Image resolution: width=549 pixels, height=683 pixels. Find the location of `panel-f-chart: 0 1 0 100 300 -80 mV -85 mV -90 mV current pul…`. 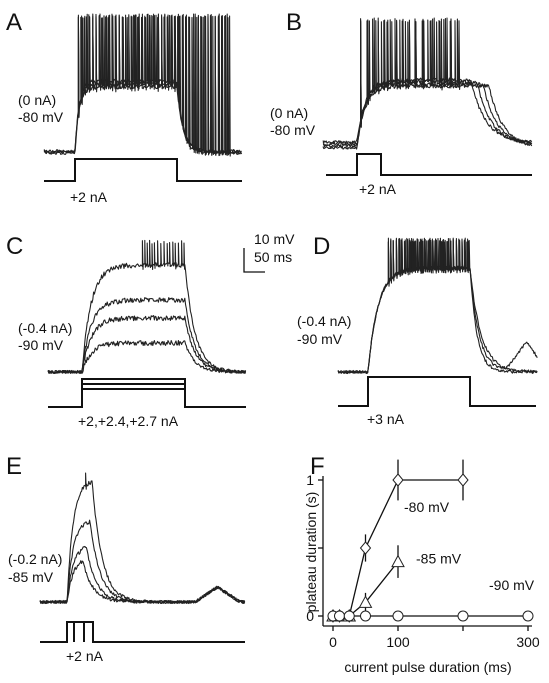

panel-f-chart: 0 1 0 100 300 -80 mV -85 mV -90 mV current pul… is located at coordinates (421, 567).